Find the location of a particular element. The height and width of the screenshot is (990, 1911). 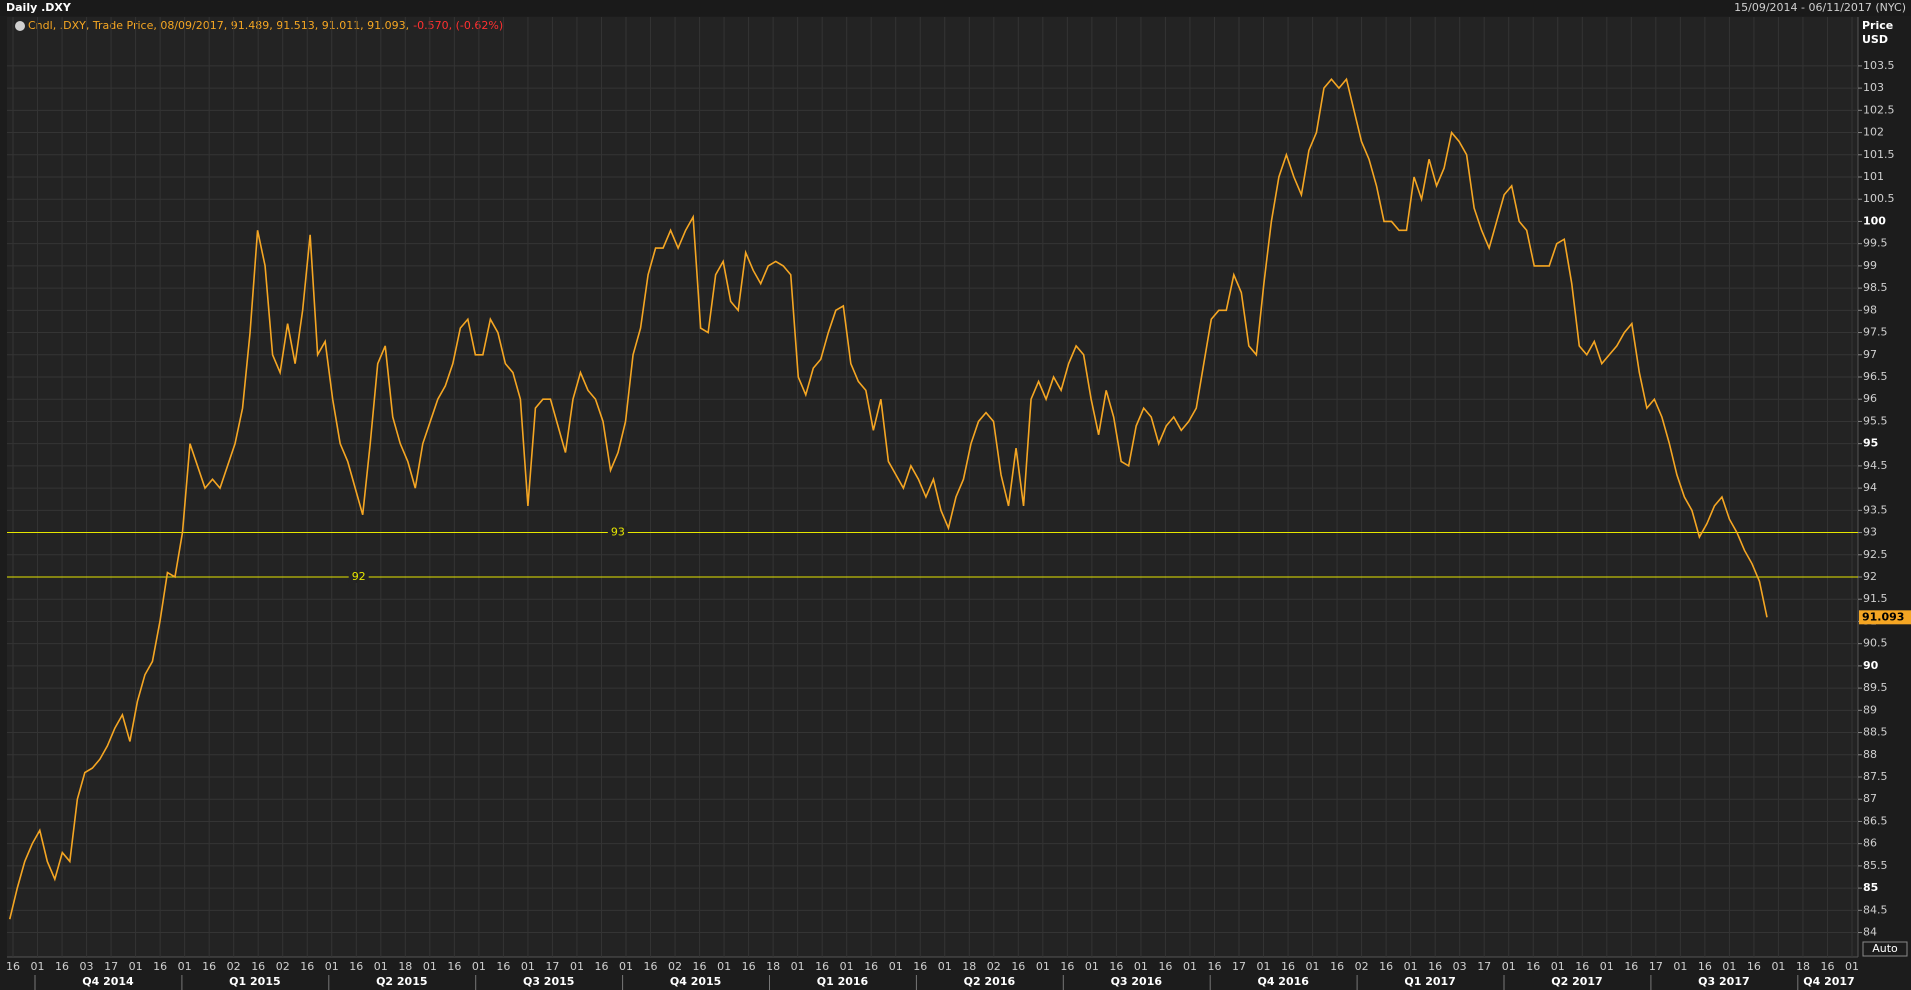

quarter-label: Q4 2014 is located at coordinates (108, 981).